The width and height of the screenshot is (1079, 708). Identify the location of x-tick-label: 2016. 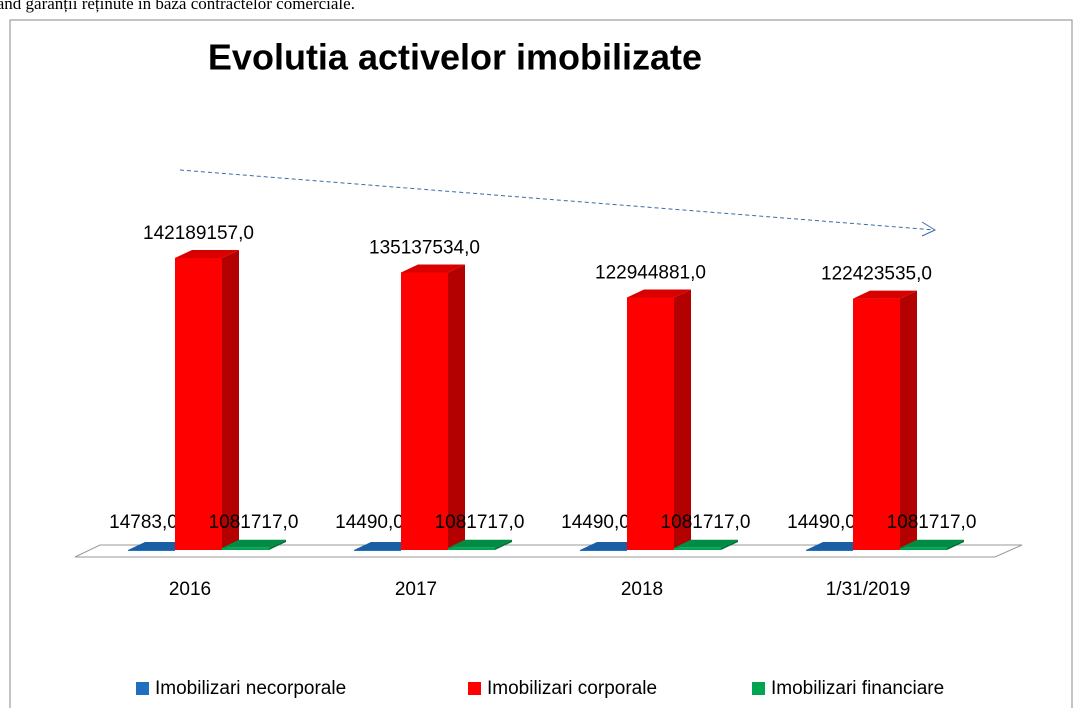
(190, 589).